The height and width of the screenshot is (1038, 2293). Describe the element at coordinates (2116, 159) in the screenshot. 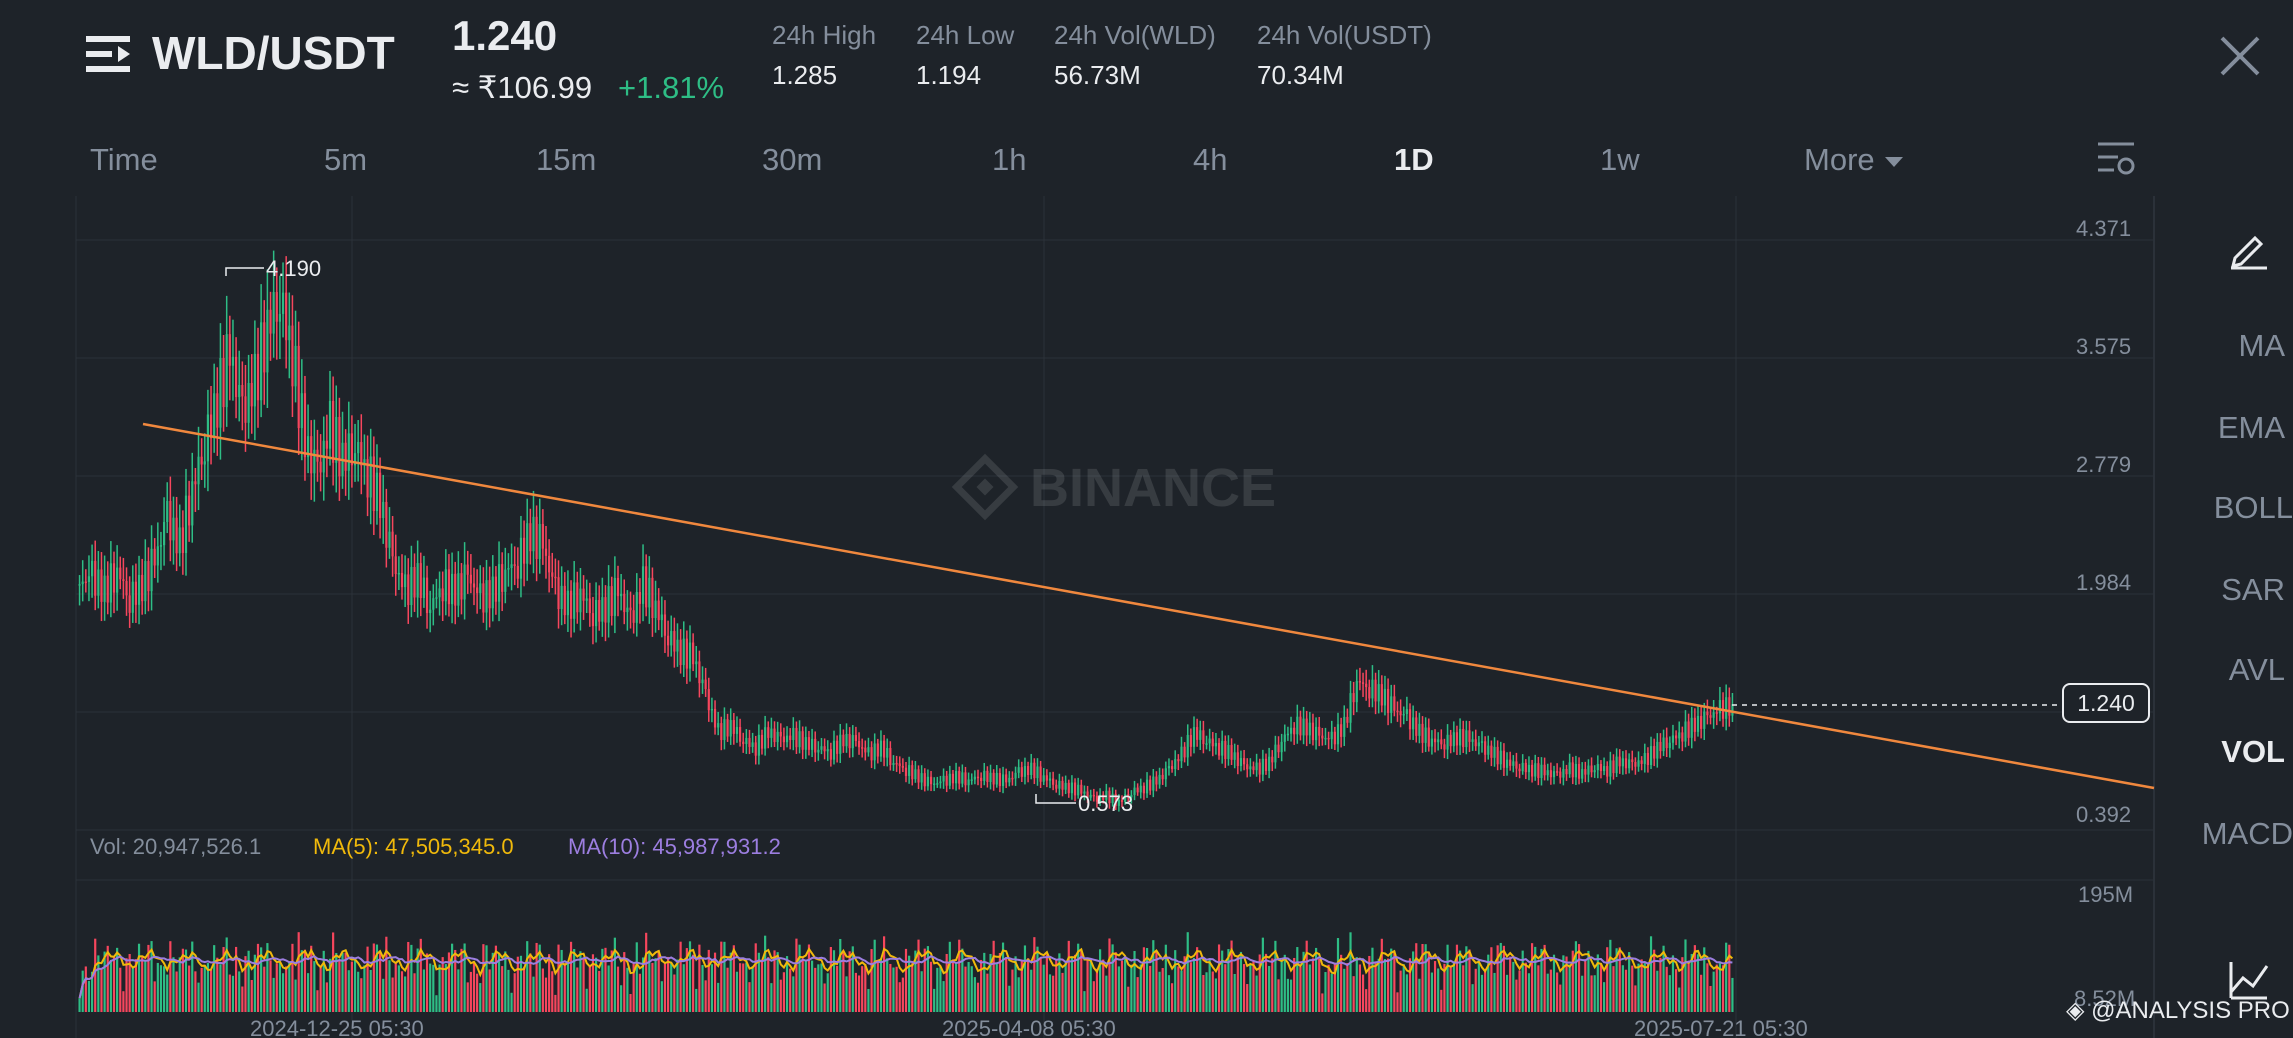

I see `chart-settings-icon` at that location.